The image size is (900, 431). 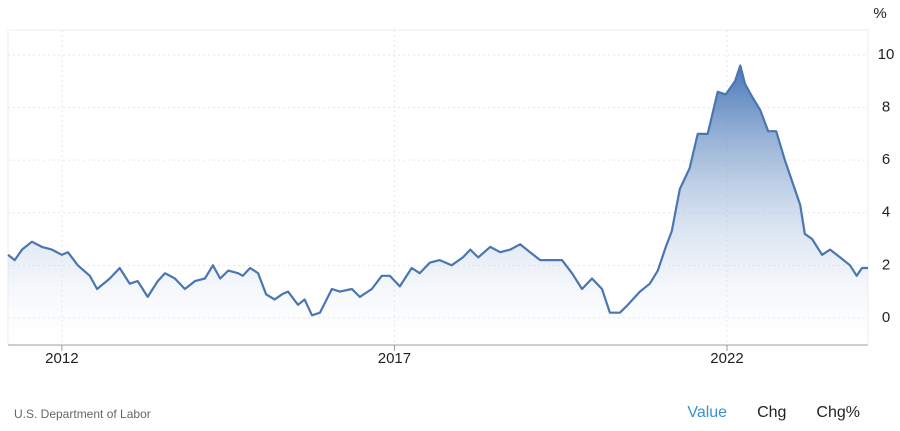 What do you see at coordinates (886, 54) in the screenshot?
I see `y-tick-label: 10` at bounding box center [886, 54].